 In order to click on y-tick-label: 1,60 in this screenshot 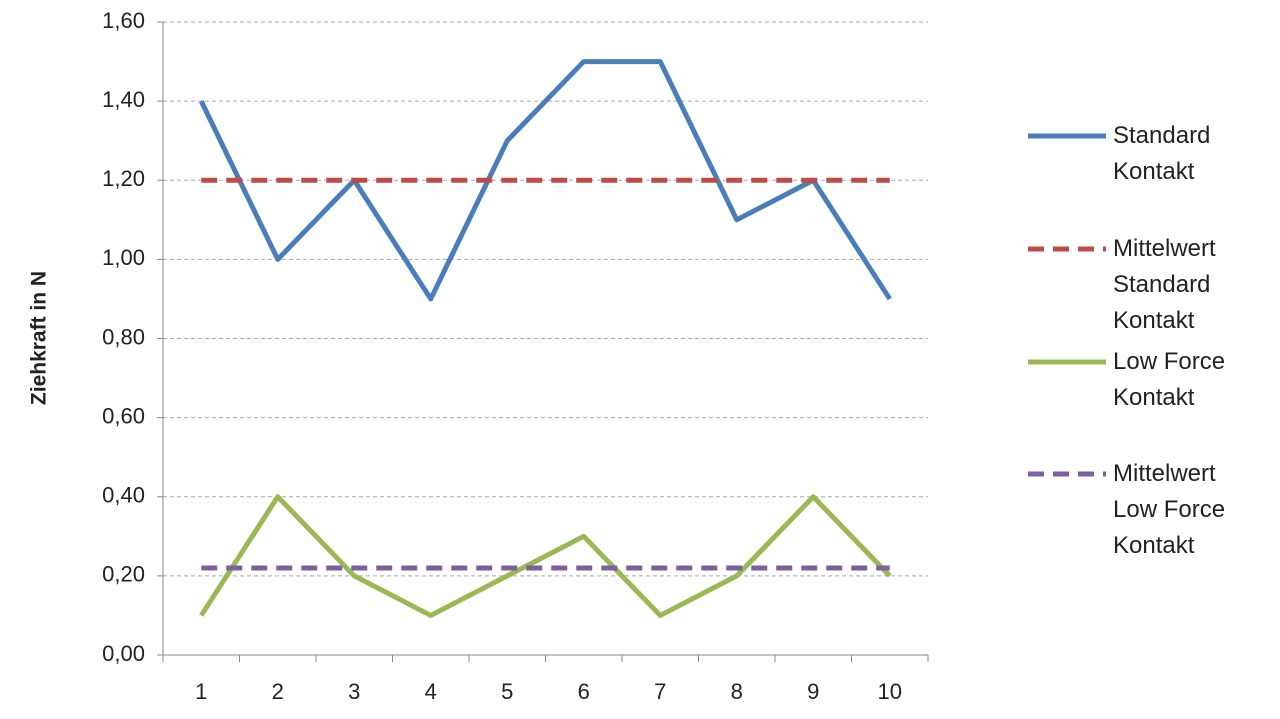, I will do `click(123, 20)`.